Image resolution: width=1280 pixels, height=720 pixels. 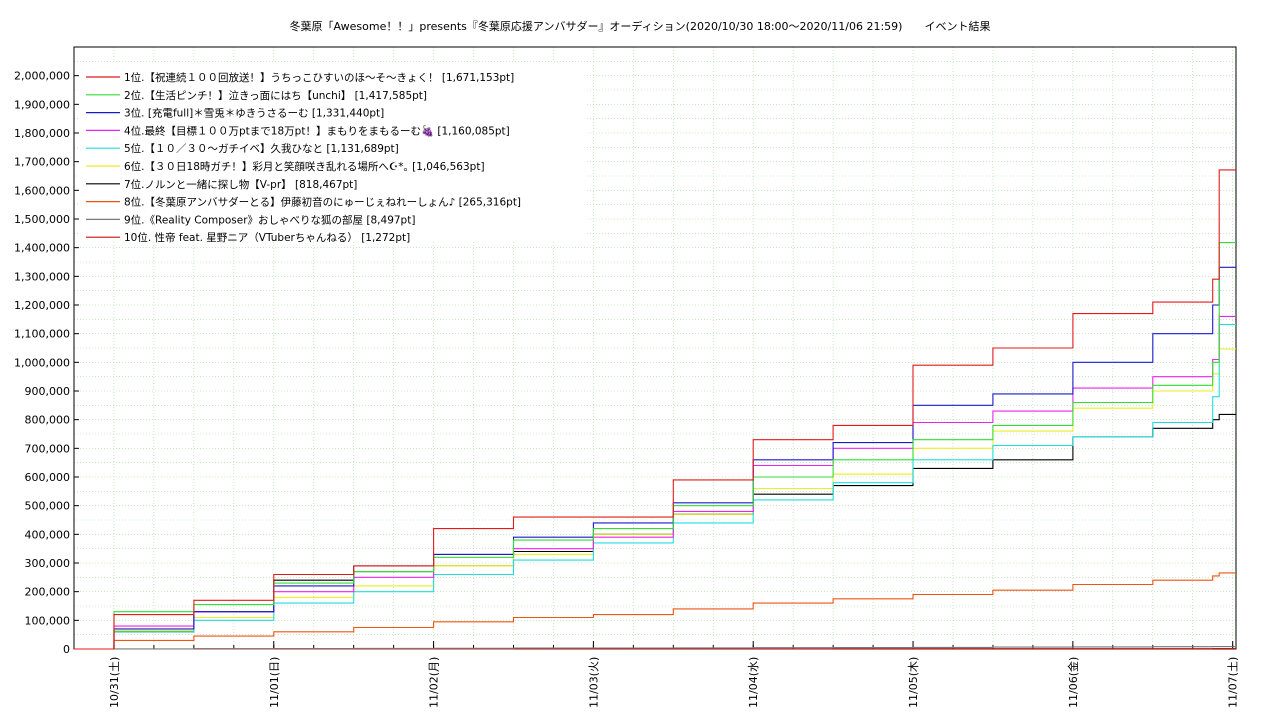 What do you see at coordinates (42, 190) in the screenshot?
I see `y-tick-label: 1,600,000` at bounding box center [42, 190].